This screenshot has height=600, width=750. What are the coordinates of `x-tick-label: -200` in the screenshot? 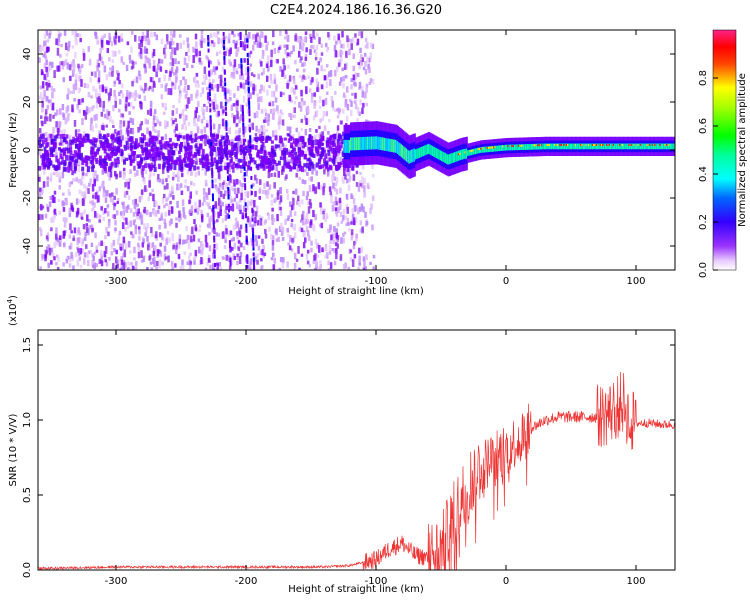 It's located at (246, 581).